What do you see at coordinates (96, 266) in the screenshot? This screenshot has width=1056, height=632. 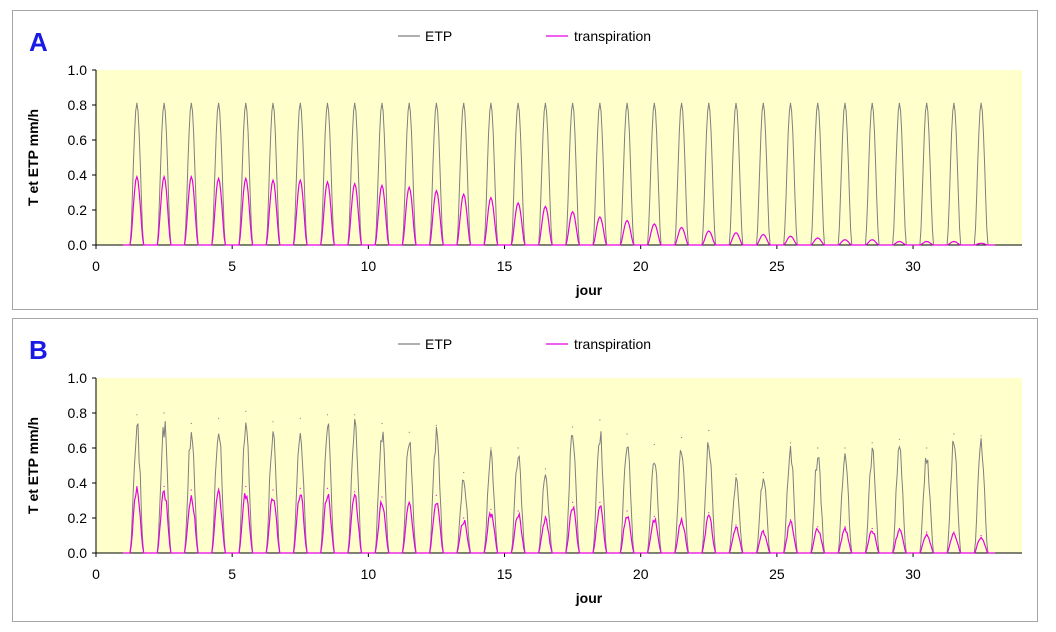 I see `x-tick-label: 0` at bounding box center [96, 266].